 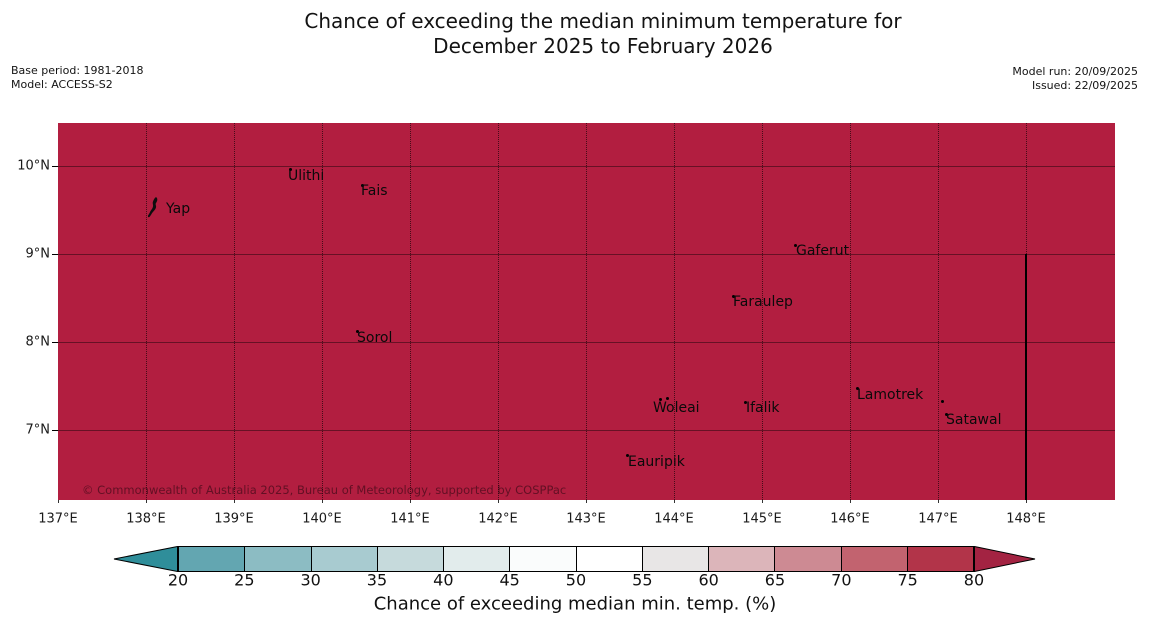 I want to click on colorbar-tick-label: 35, so click(x=377, y=580).